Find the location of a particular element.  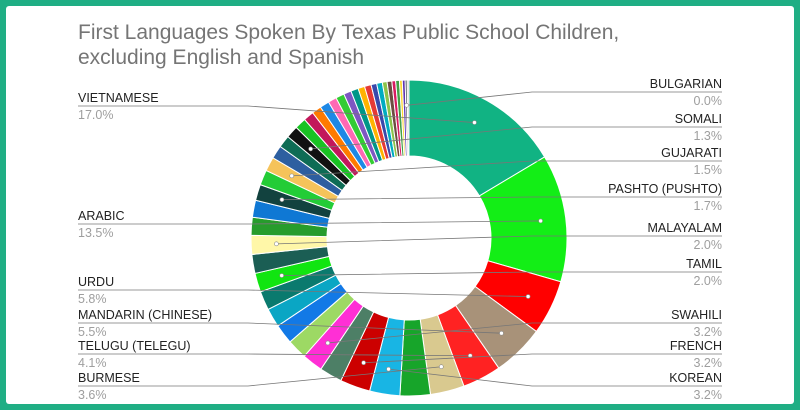

slice-label: MANDARIN (CHINESE) is located at coordinates (145, 315).